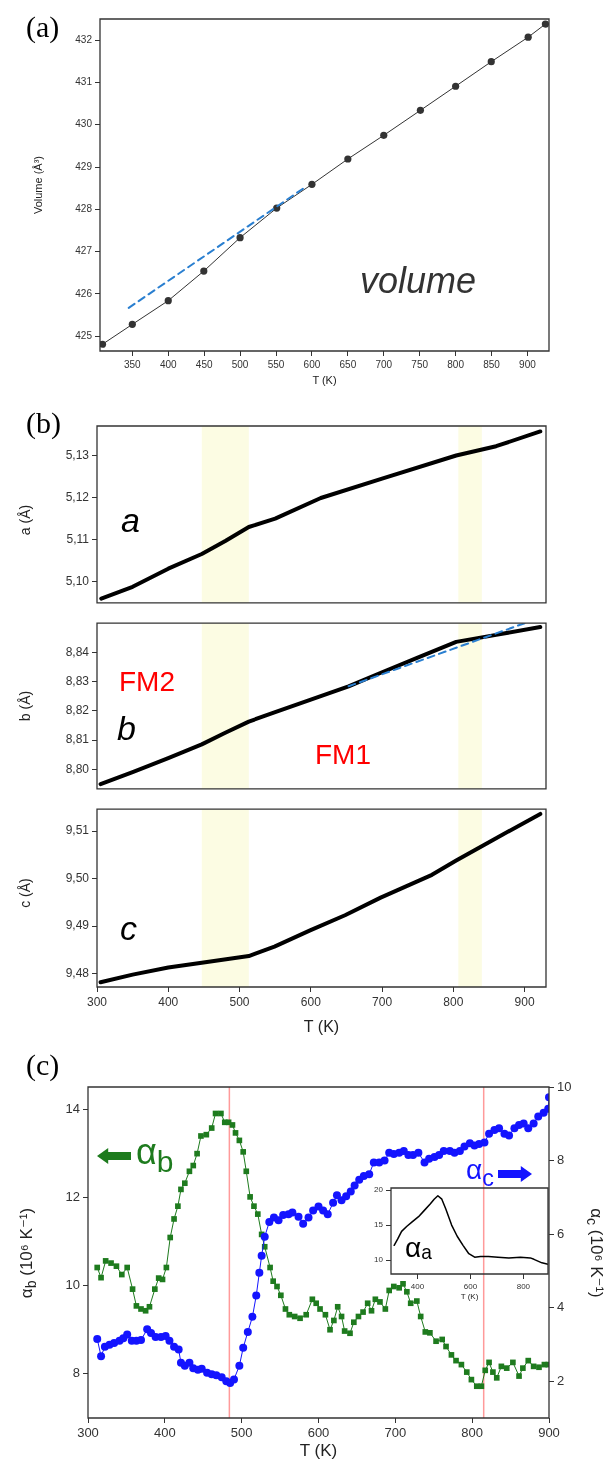  I want to click on y-tick-label: 426, so click(84, 293).